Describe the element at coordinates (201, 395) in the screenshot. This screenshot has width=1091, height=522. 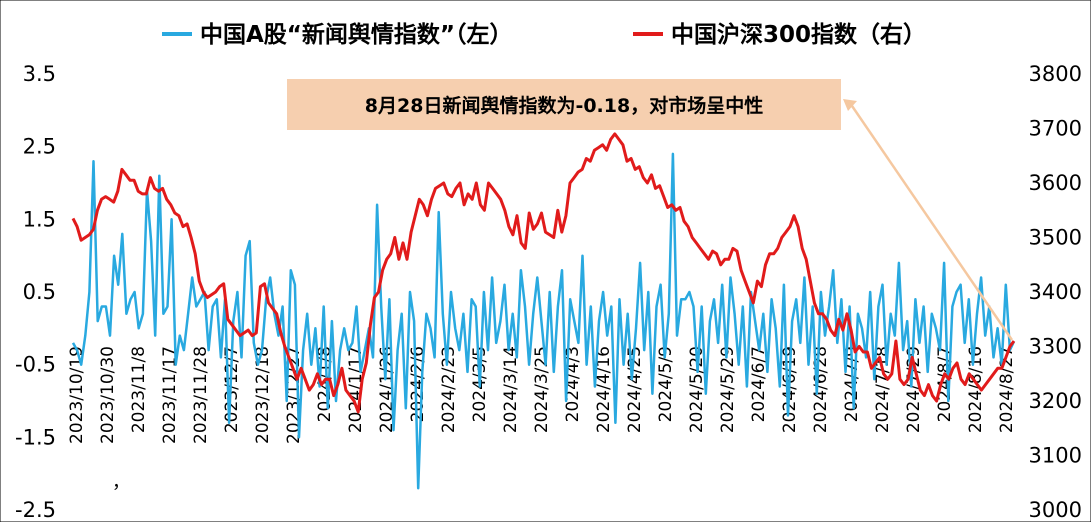
I see `x-tick-label: 2023/11/28` at that location.